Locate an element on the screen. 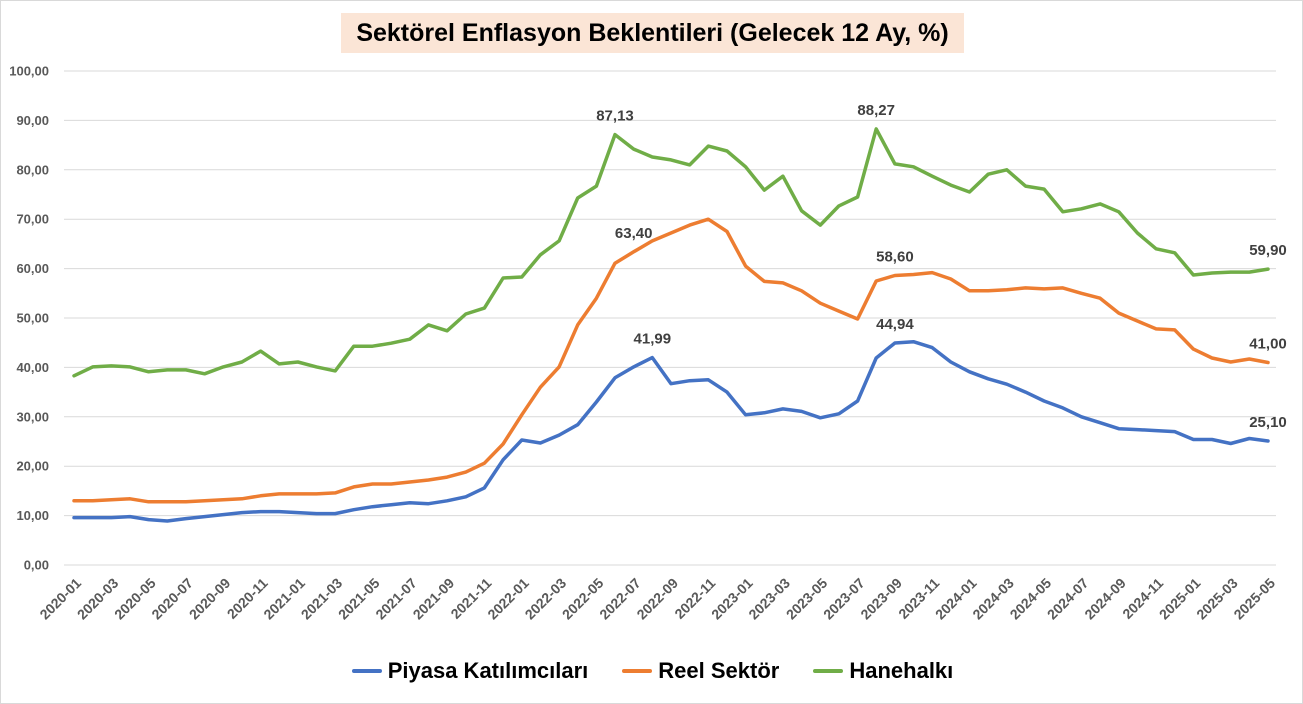  x-tick-label: 2024-09 is located at coordinates (1105, 599).